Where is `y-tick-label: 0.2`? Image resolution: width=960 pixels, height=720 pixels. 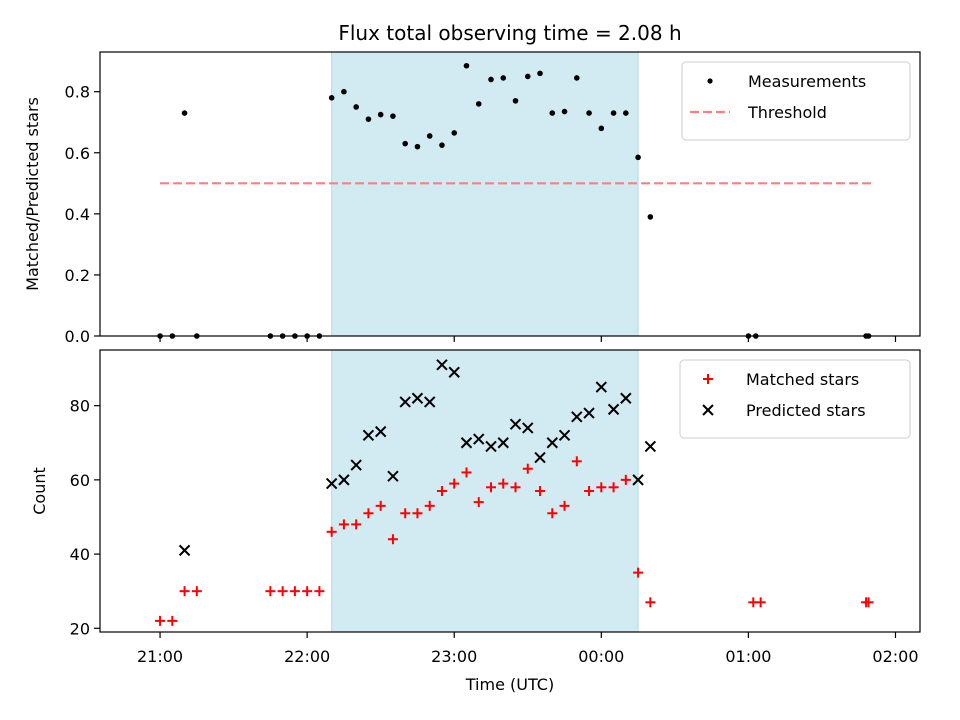
y-tick-label: 0.2 is located at coordinates (77, 275).